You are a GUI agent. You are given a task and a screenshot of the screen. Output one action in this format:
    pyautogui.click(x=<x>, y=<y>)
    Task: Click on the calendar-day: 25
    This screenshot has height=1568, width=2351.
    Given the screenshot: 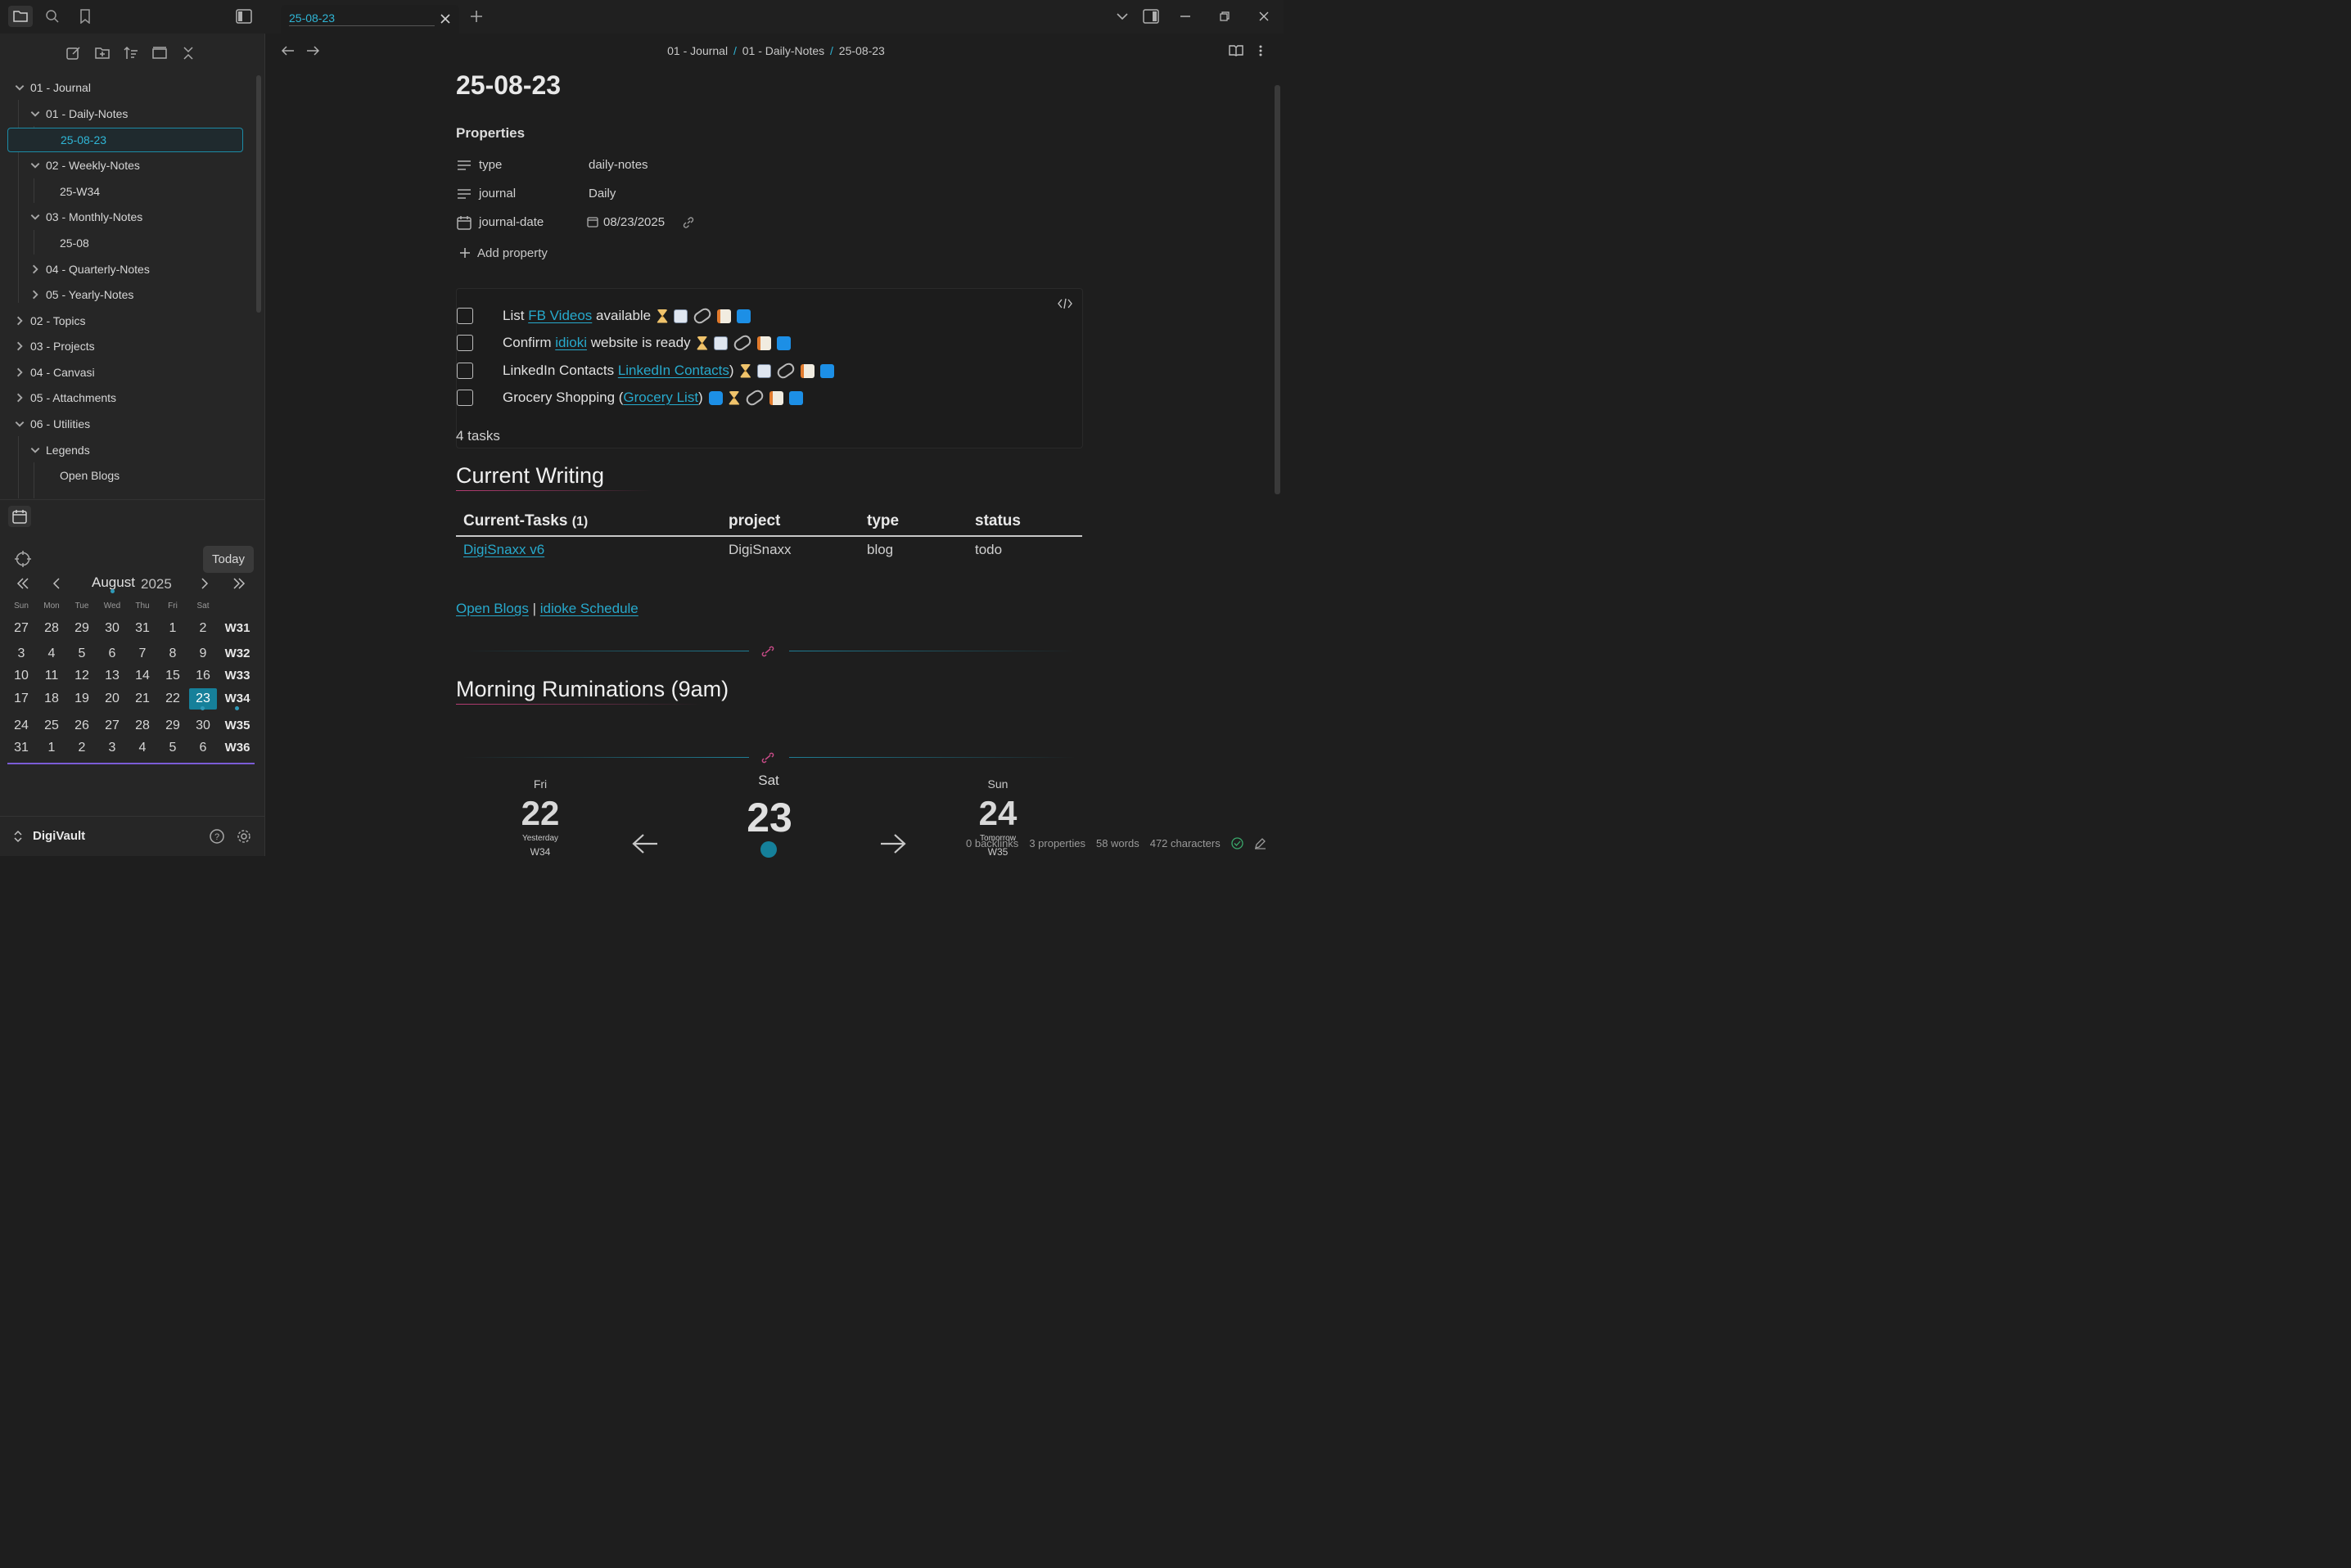 What is the action you would take?
    pyautogui.click(x=51, y=725)
    